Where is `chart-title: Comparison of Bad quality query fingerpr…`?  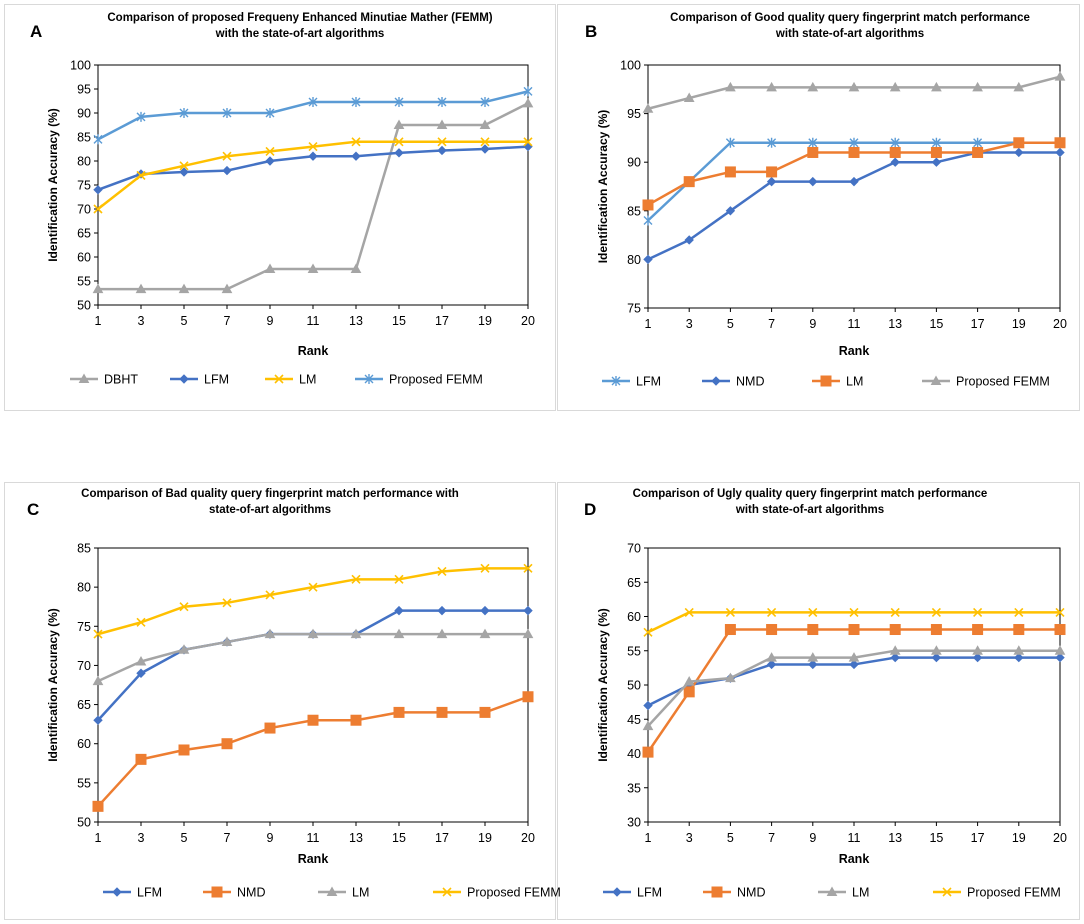 chart-title: Comparison of Bad quality query fingerpr… is located at coordinates (270, 502).